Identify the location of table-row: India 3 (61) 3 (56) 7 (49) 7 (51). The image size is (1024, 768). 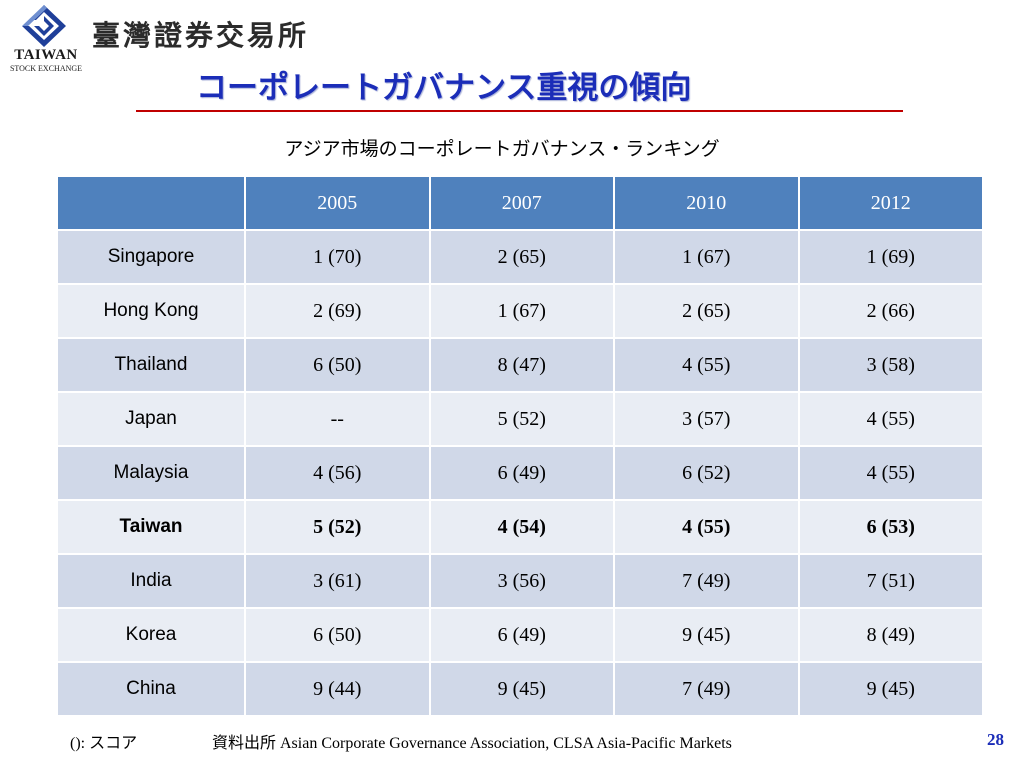
(520, 581).